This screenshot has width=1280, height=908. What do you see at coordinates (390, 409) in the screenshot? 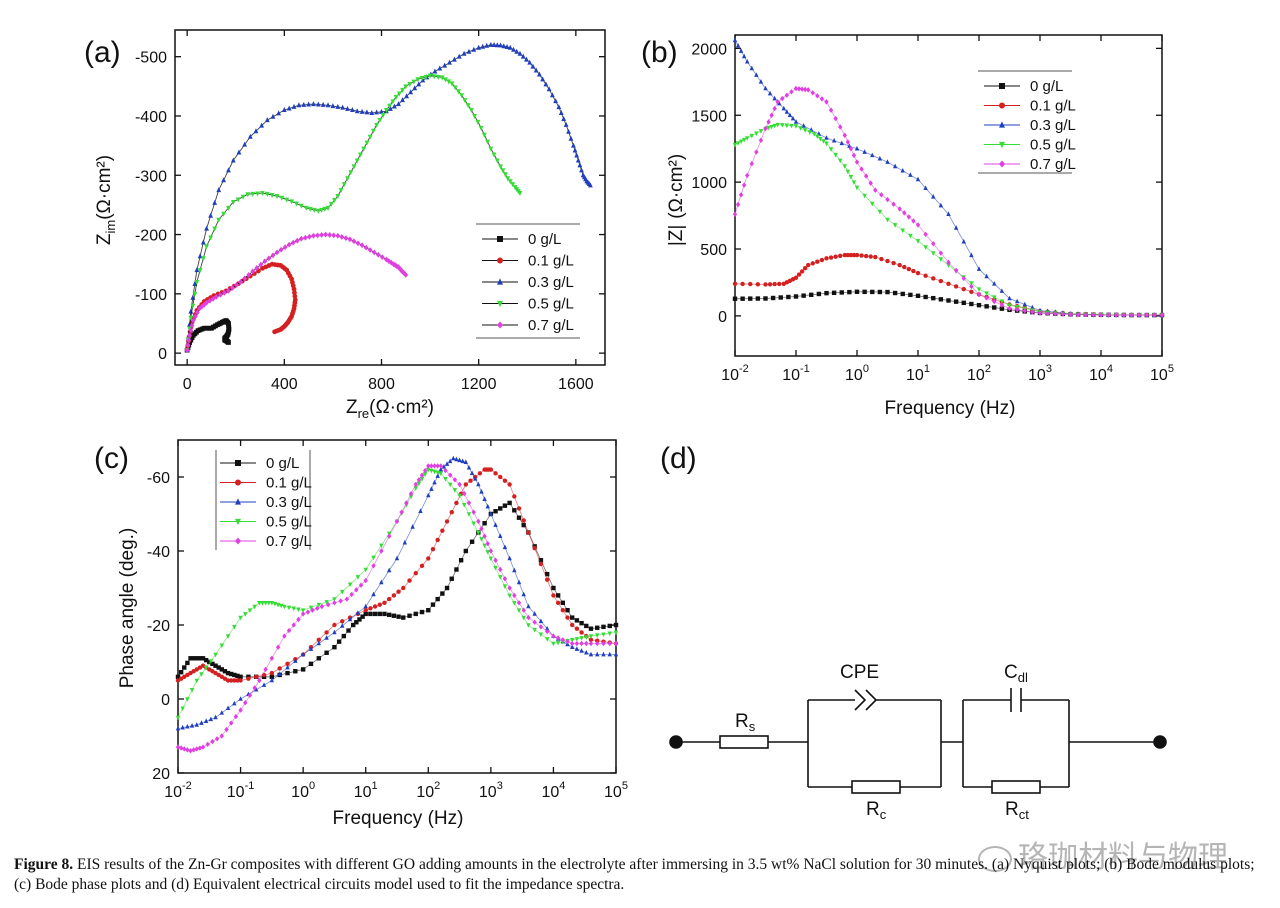
I see `x-axis-label: Zre(Ω·cm²)` at bounding box center [390, 409].